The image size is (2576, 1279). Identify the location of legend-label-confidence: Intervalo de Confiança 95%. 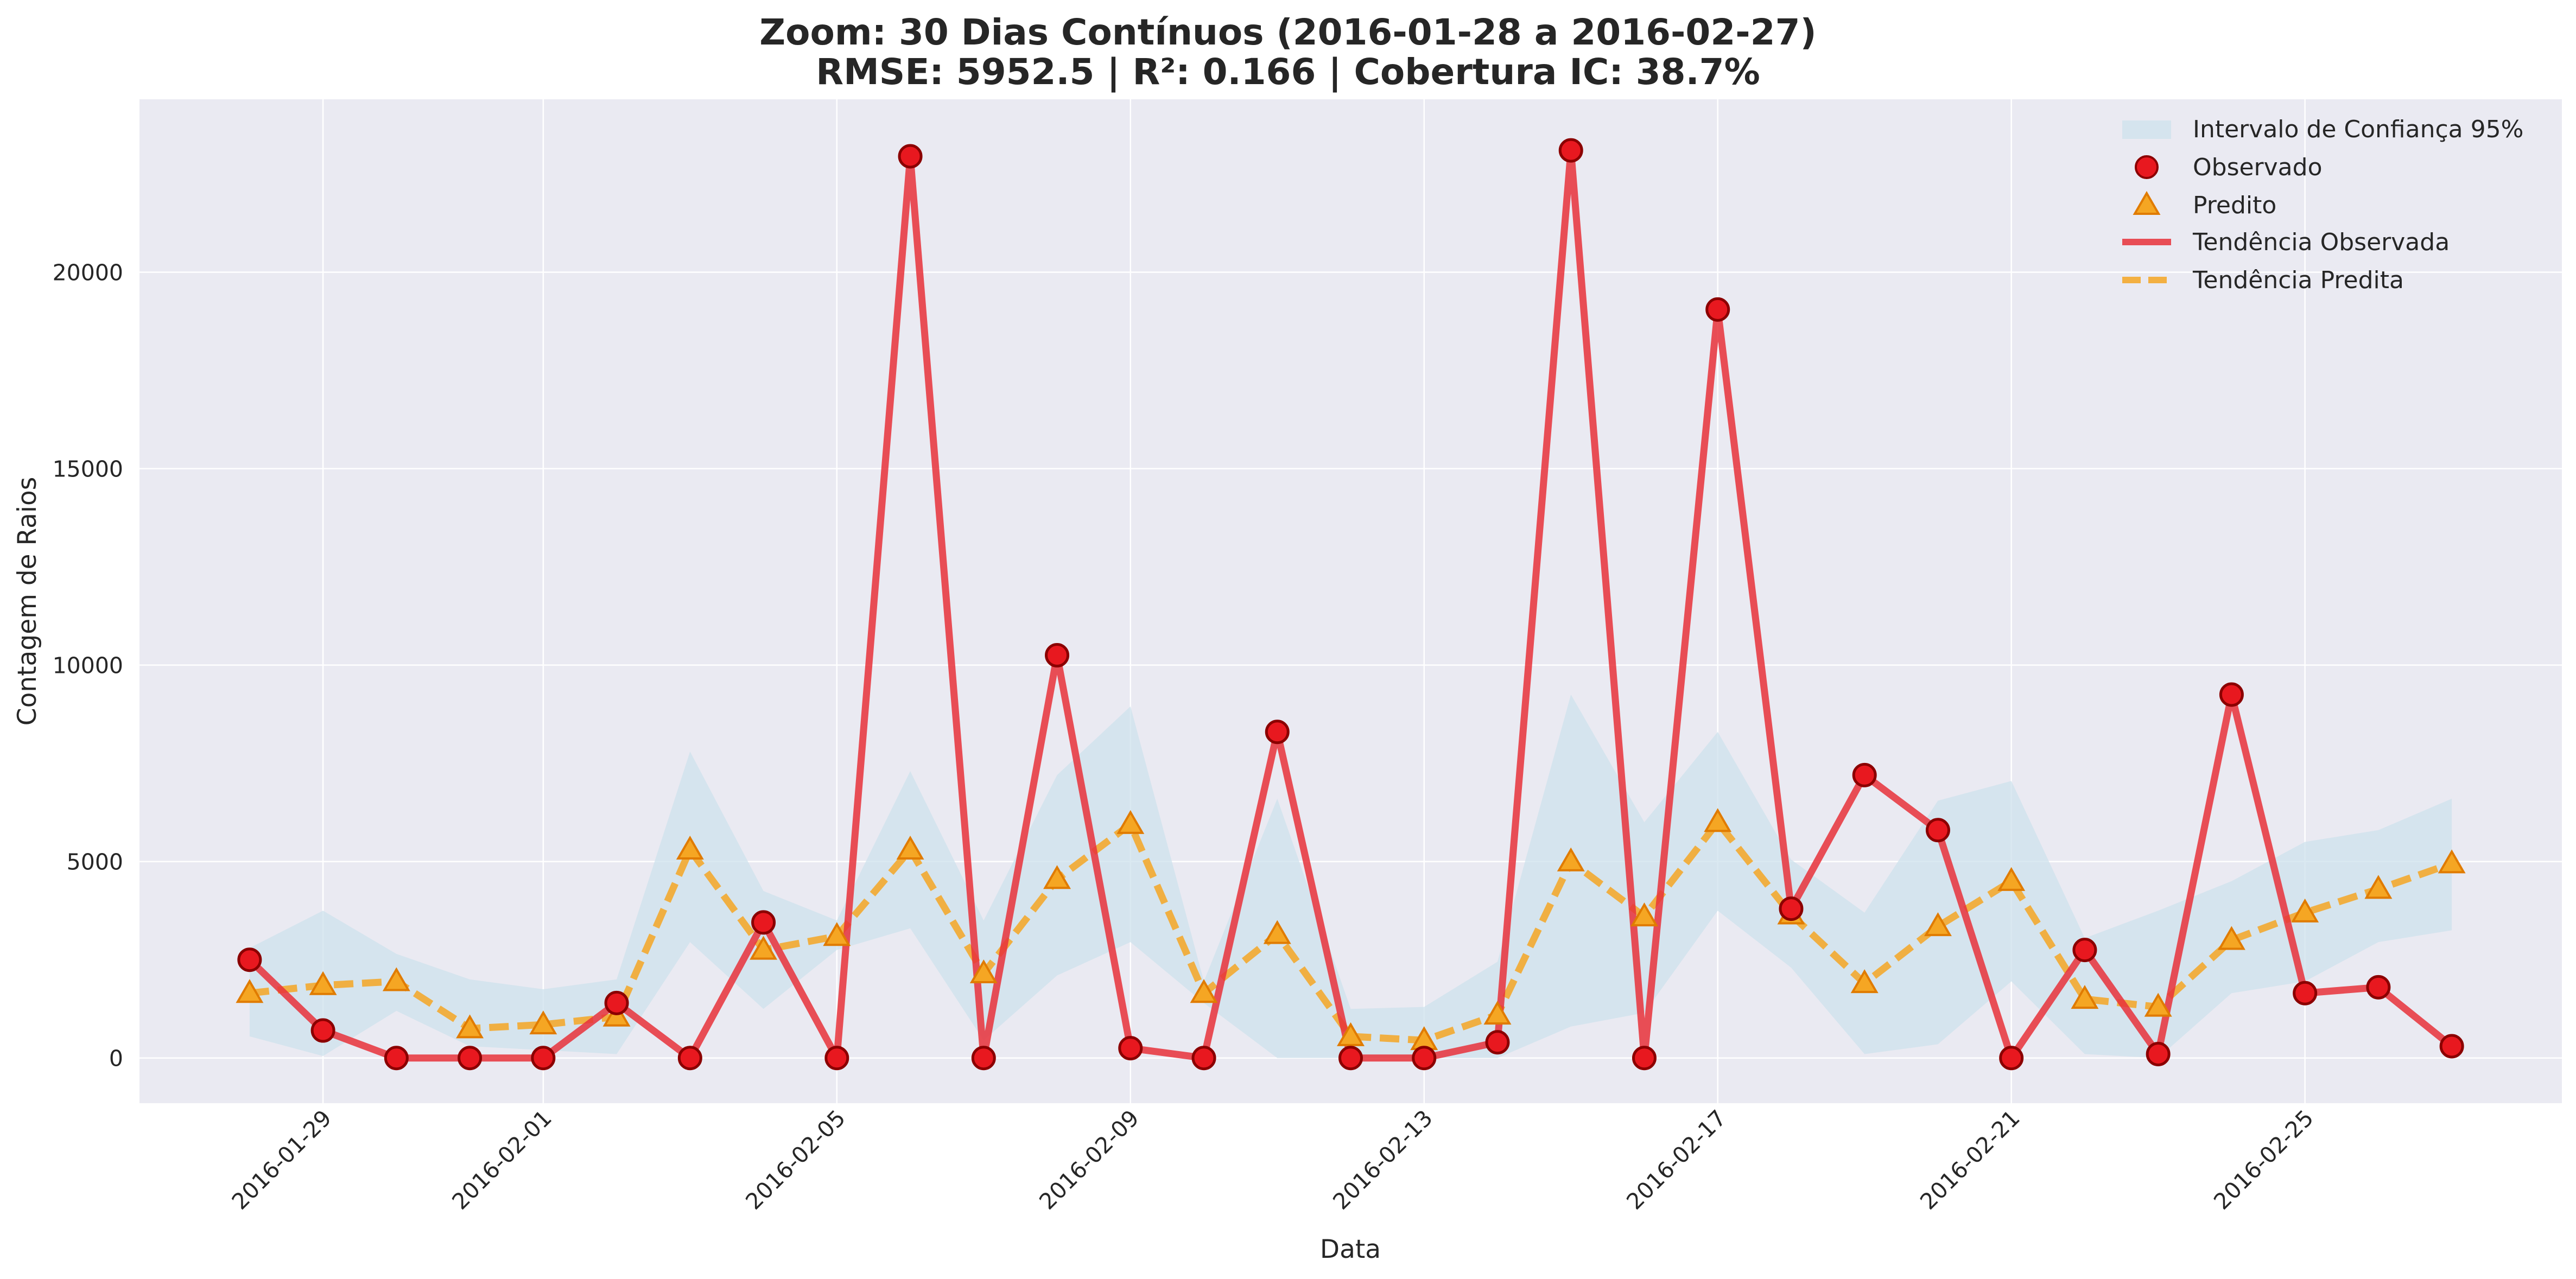
(2358, 129).